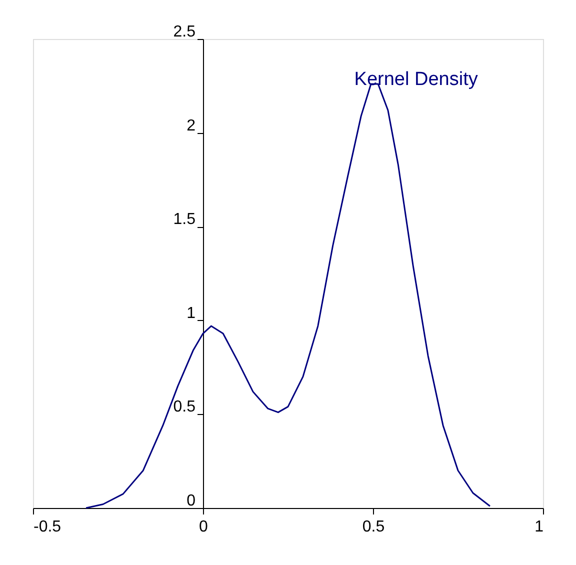 The width and height of the screenshot is (576, 565). What do you see at coordinates (539, 527) in the screenshot?
I see `x-tick-label: 1` at bounding box center [539, 527].